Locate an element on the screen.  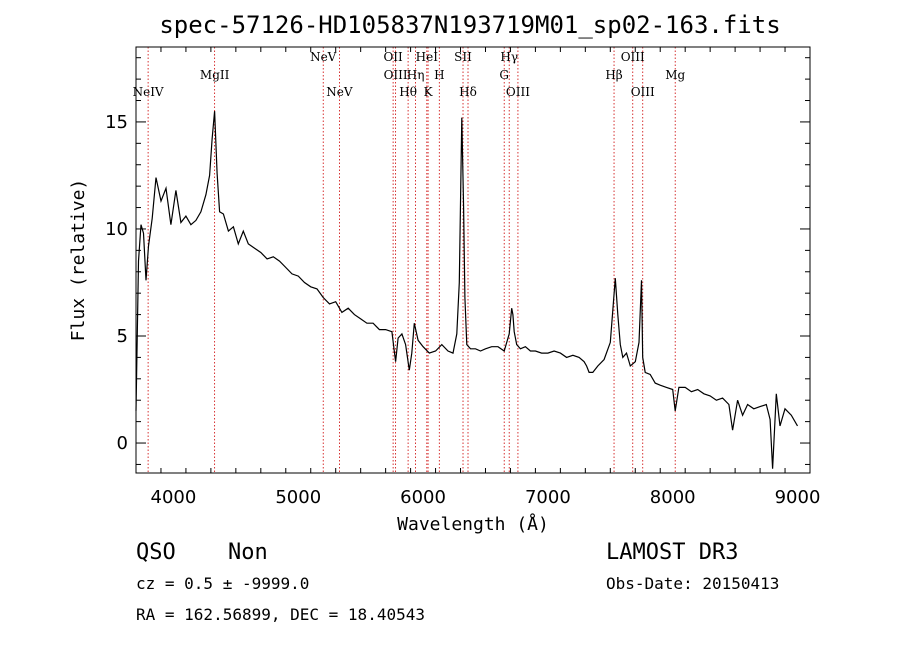
emission-line-label-4: OII is located at coordinates (393, 57).